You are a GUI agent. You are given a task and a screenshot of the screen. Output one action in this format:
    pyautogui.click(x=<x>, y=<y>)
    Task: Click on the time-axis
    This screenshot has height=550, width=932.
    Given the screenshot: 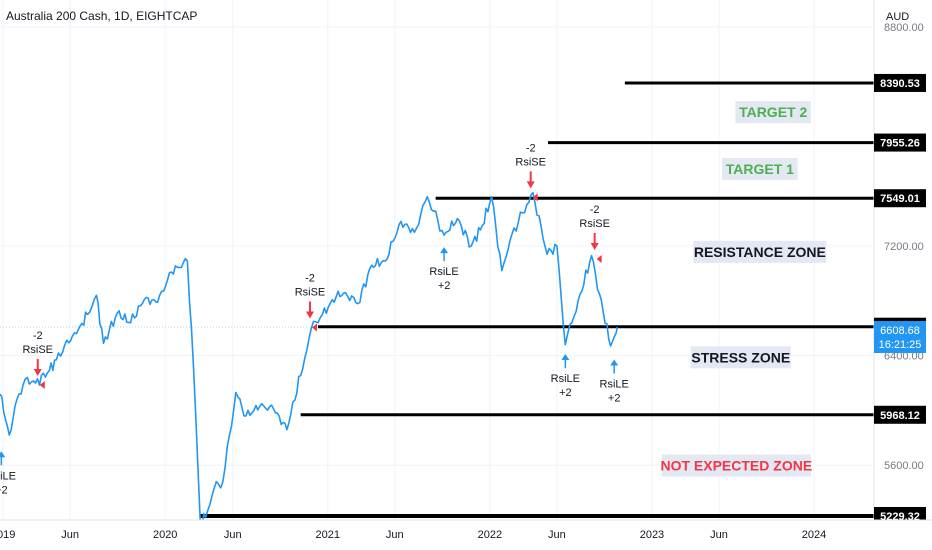 What is the action you would take?
    pyautogui.click(x=466, y=535)
    